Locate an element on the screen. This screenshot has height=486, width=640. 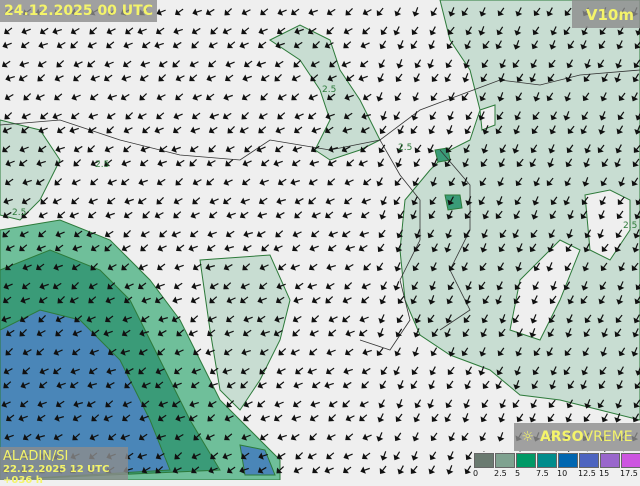
legend-swatch is located at coordinates (505, 460).